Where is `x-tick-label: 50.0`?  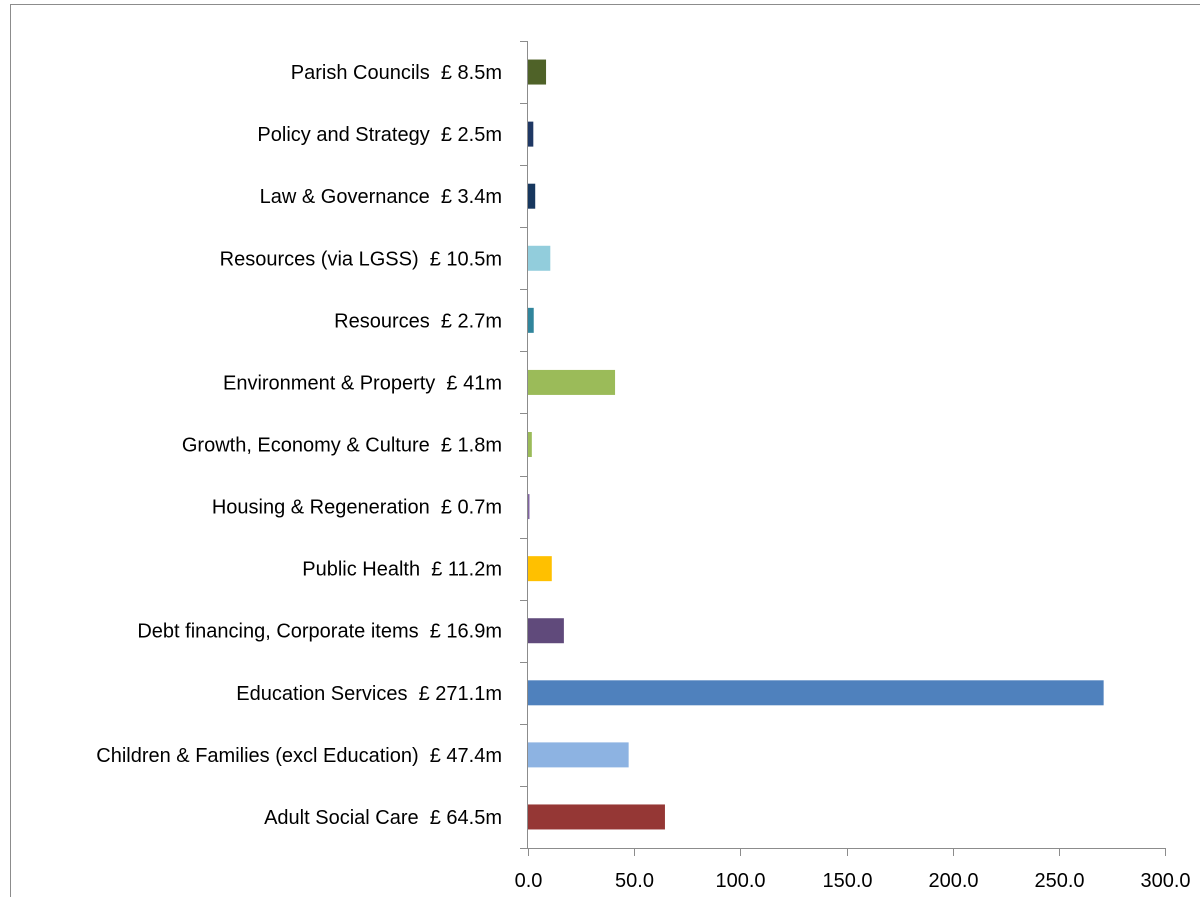 x-tick-label: 50.0 is located at coordinates (634, 881).